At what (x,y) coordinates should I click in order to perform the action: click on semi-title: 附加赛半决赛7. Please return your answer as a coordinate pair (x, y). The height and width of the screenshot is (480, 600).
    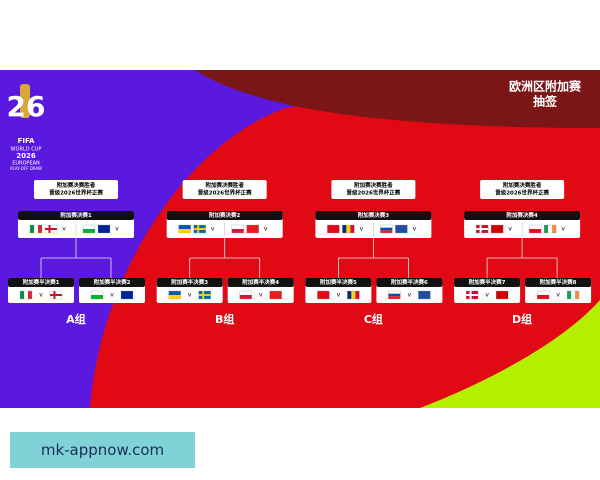
    Looking at the image, I should click on (487, 282).